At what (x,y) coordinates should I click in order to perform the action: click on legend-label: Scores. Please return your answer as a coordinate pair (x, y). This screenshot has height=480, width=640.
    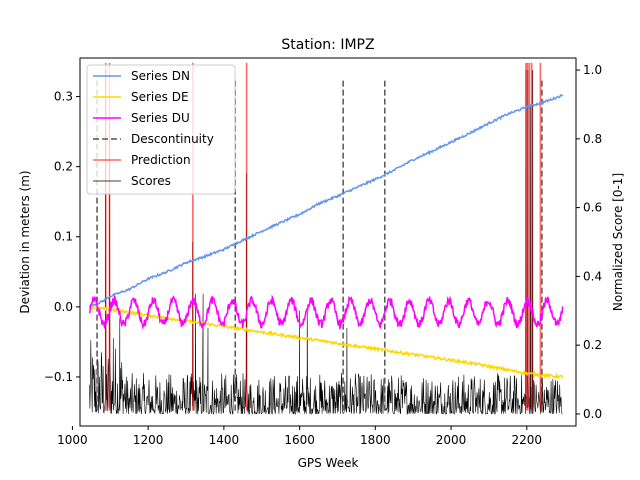
    Looking at the image, I should click on (151, 181).